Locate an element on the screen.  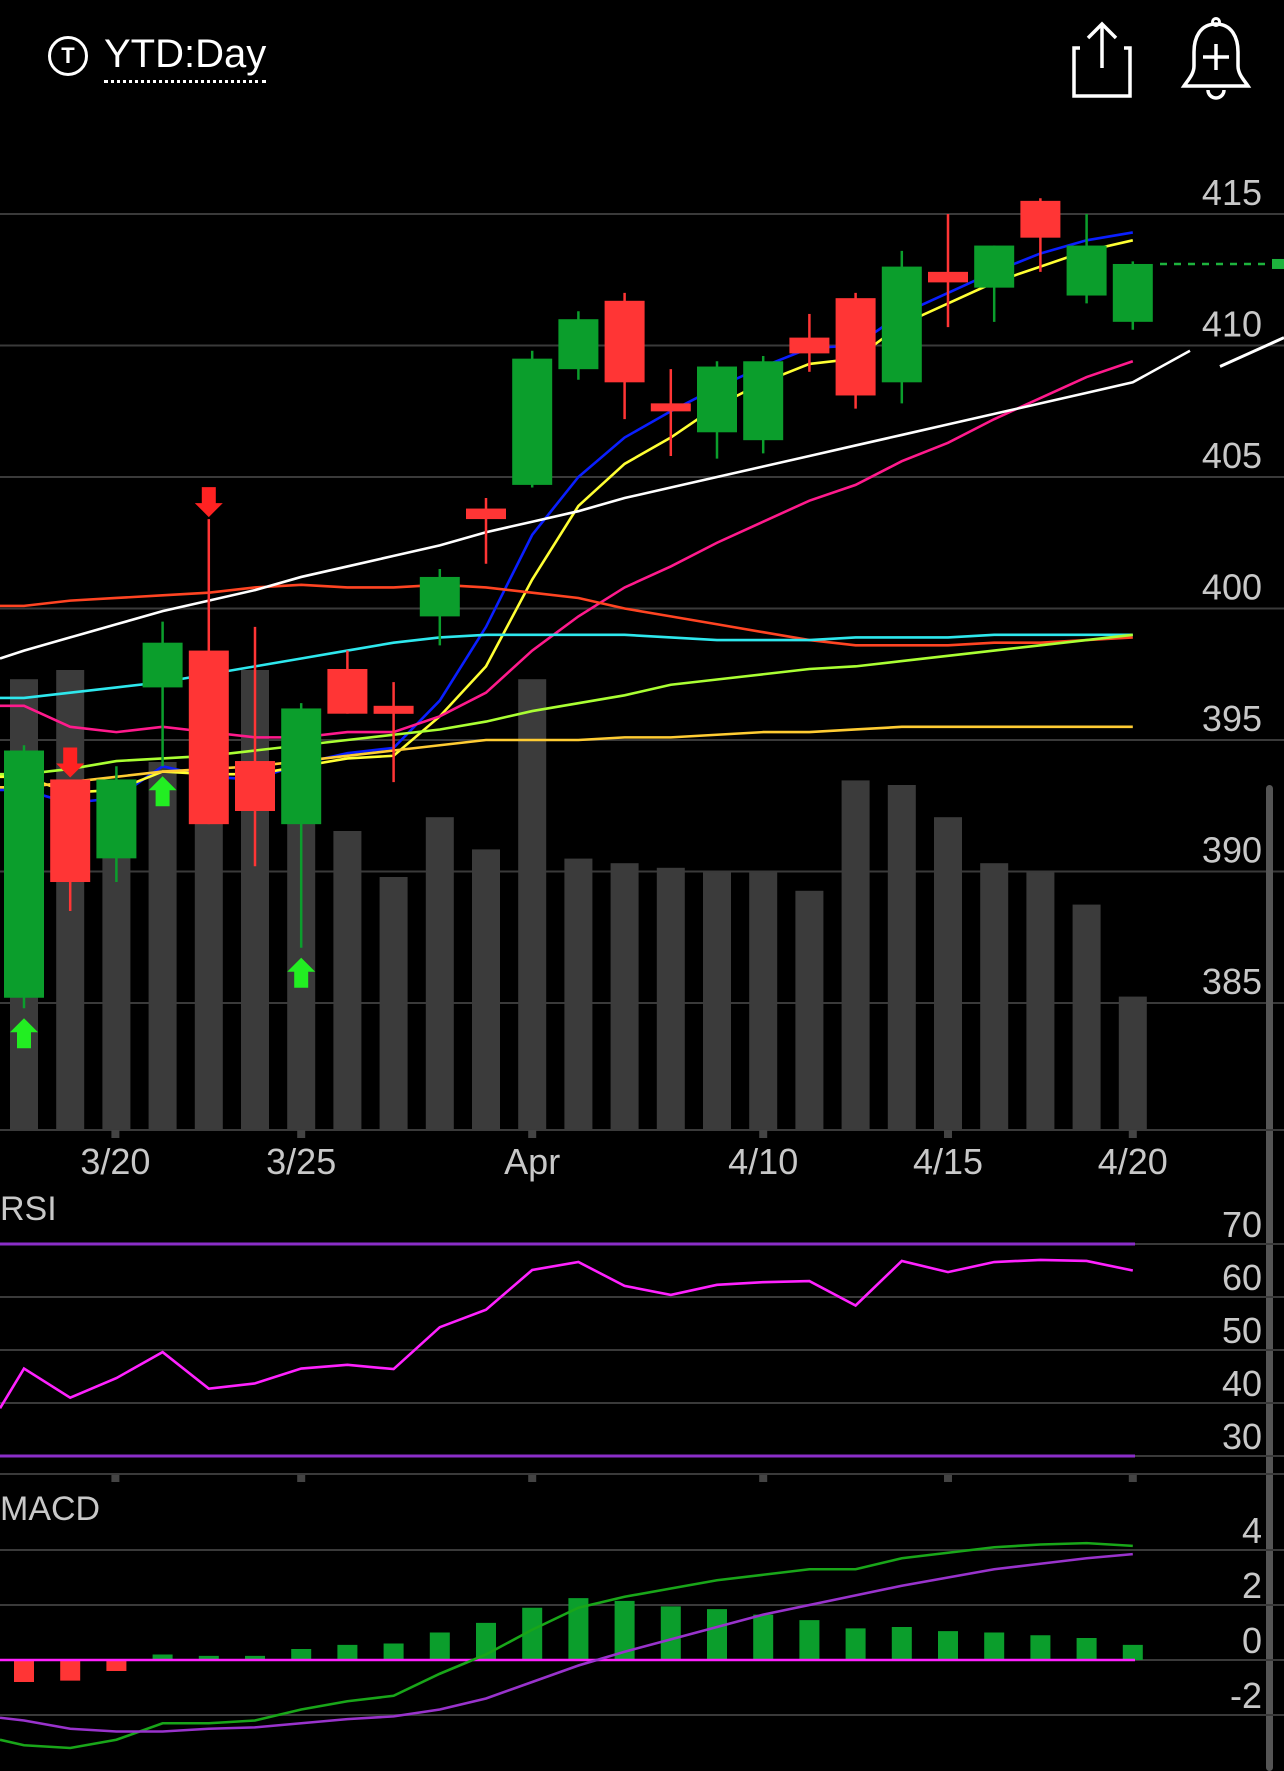
share-button is located at coordinates (1107, 60).